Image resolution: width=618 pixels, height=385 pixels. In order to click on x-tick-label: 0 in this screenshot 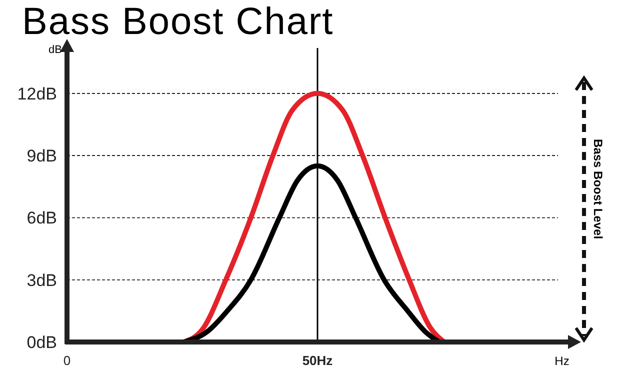, I will do `click(67, 360)`.